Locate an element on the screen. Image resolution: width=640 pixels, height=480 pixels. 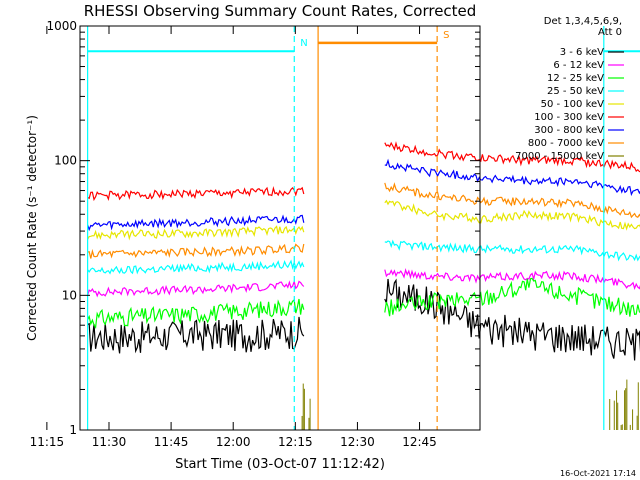
marker-label: N is located at coordinates (303, 43).